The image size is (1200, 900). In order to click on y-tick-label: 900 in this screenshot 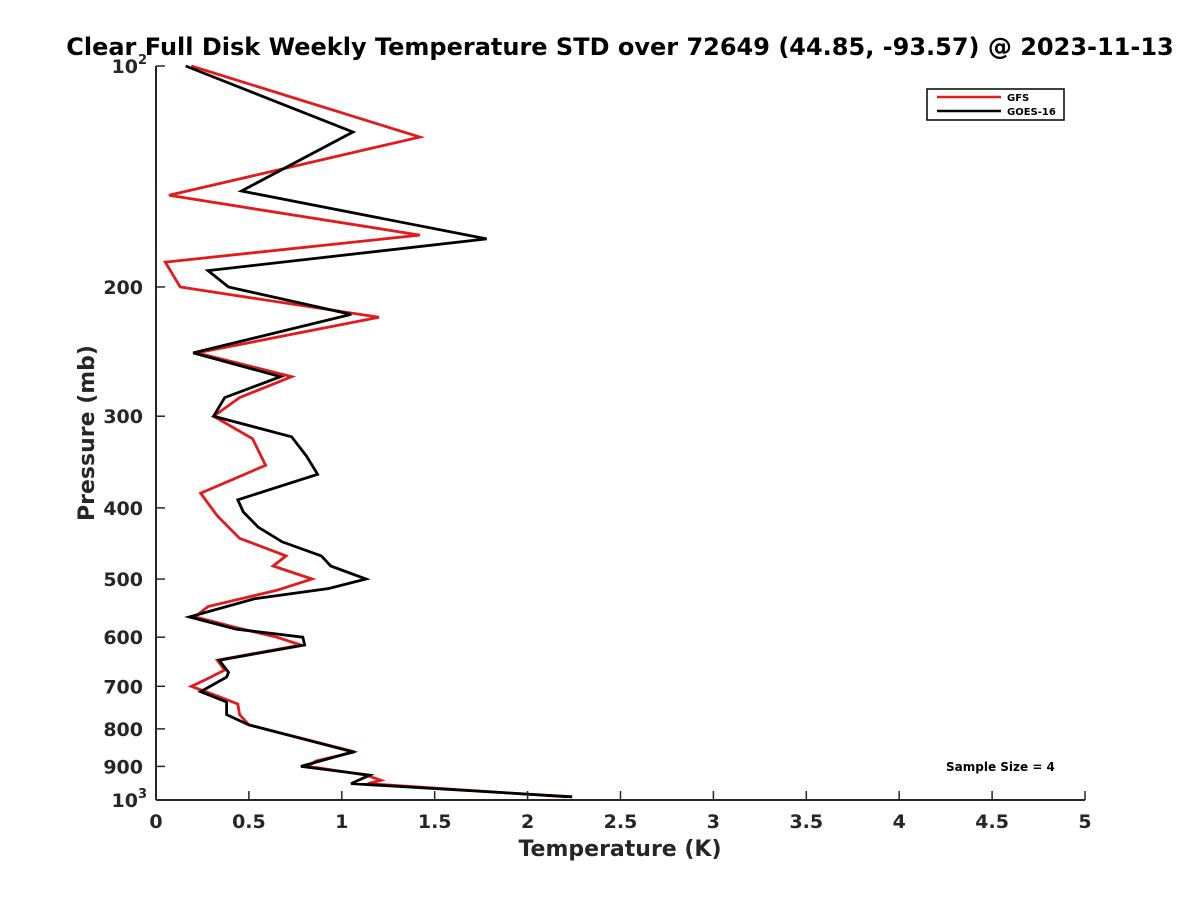, I will do `click(123, 767)`.